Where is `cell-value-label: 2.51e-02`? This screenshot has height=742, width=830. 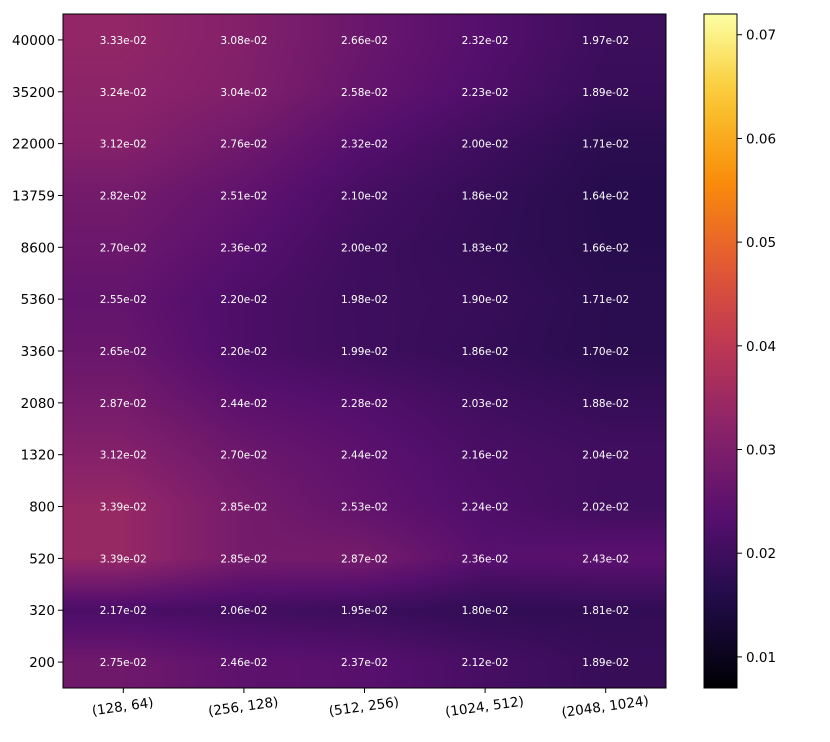
cell-value-label: 2.51e-02 is located at coordinates (243, 196).